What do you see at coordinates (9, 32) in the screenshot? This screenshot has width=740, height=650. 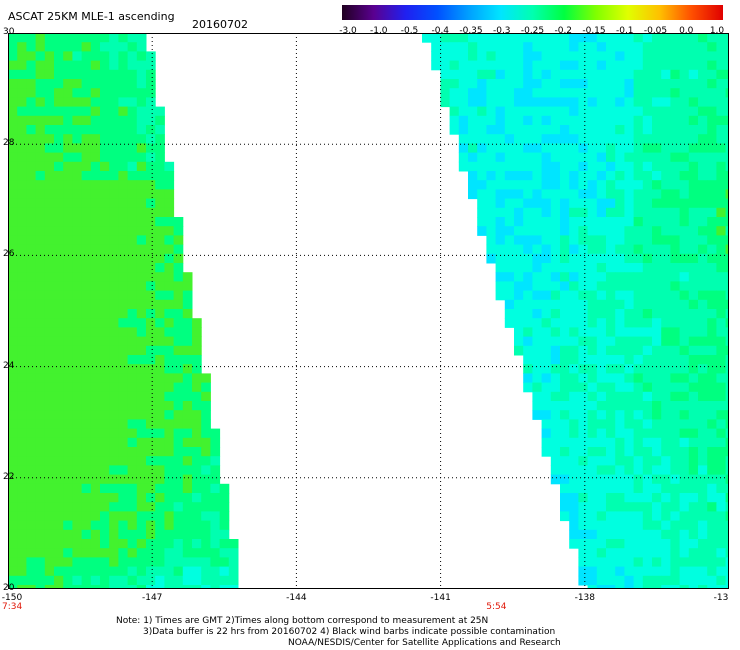 I see `lat-label: 30` at bounding box center [9, 32].